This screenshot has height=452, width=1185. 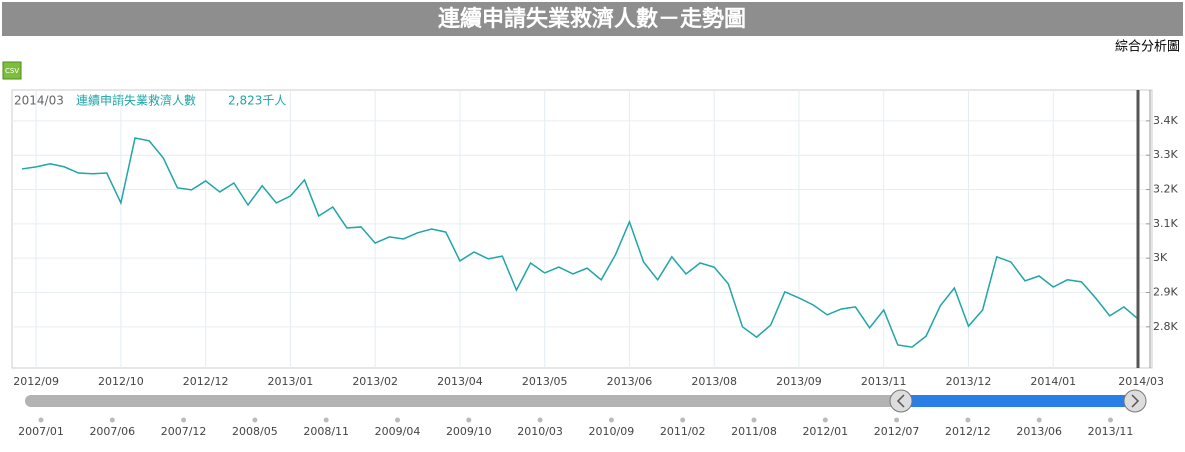 I want to click on x-tick-label: 2013/01, so click(x=291, y=381).